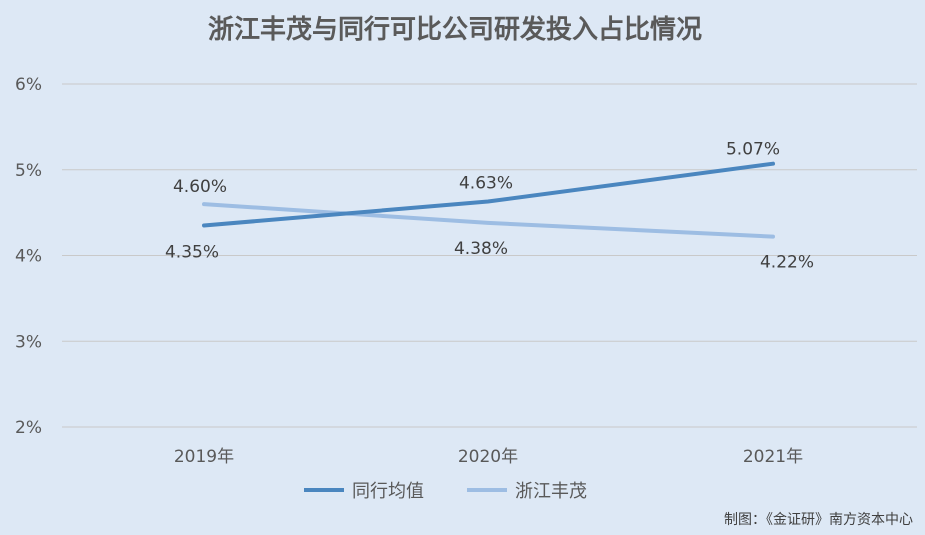  Describe the element at coordinates (481, 249) in the screenshot. I see `data-label: 4.38%` at that location.